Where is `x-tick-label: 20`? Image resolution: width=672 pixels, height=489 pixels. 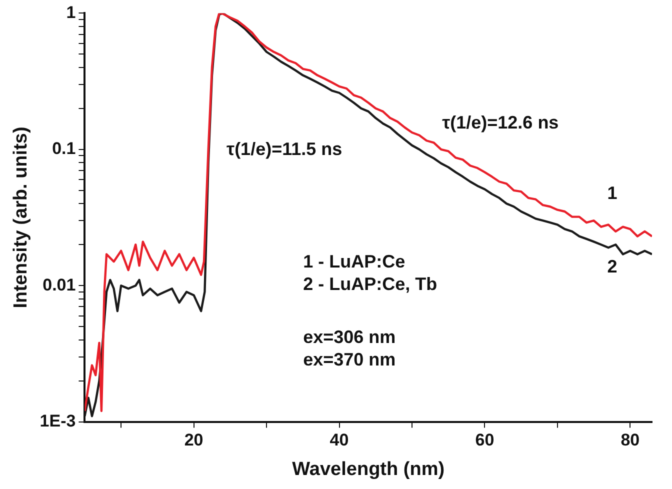 x-tick-label: 20 is located at coordinates (194, 440).